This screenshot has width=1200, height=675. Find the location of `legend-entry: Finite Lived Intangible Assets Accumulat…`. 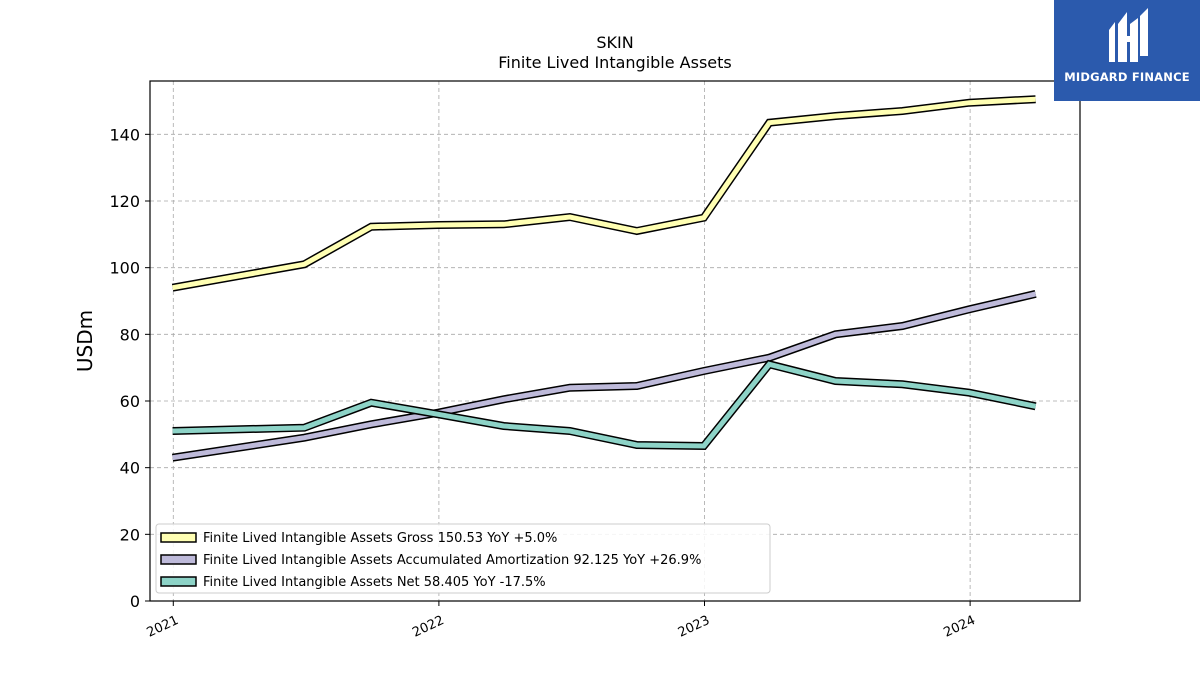

legend-entry: Finite Lived Intangible Assets Accumulat… is located at coordinates (452, 560).